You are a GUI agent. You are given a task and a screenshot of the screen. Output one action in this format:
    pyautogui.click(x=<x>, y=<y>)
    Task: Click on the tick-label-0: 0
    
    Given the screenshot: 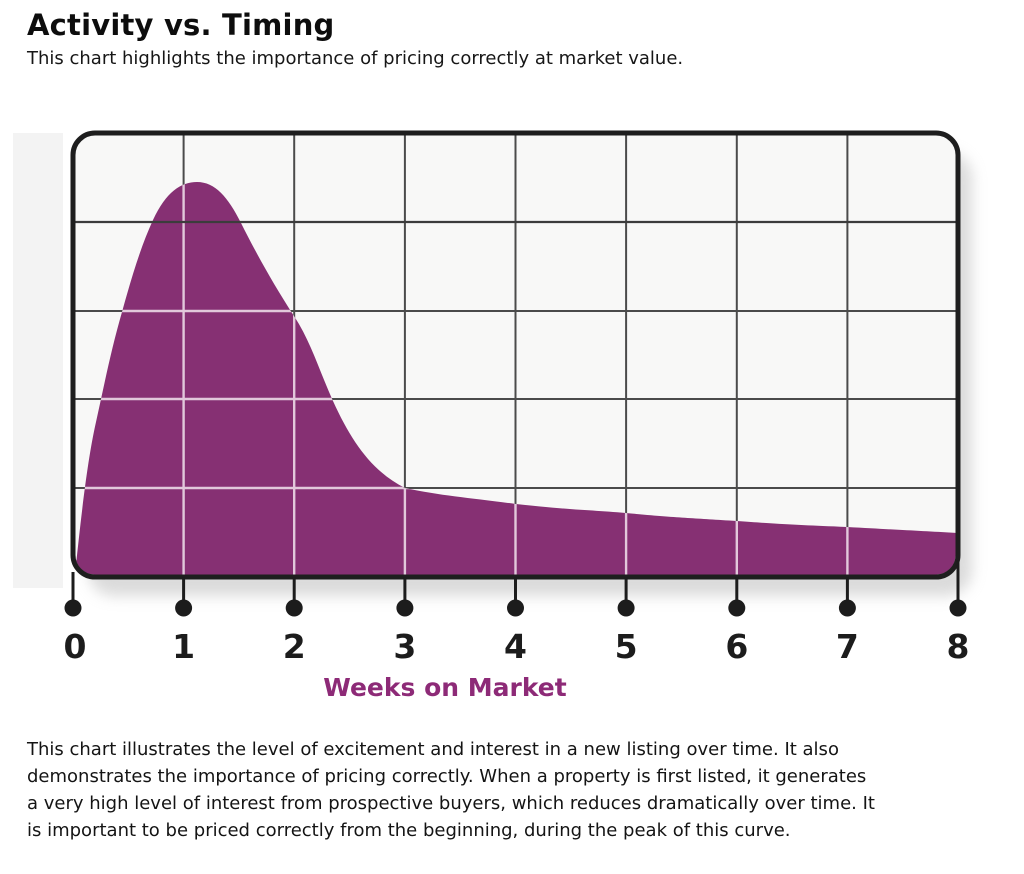 What is the action you would take?
    pyautogui.click(x=75, y=646)
    